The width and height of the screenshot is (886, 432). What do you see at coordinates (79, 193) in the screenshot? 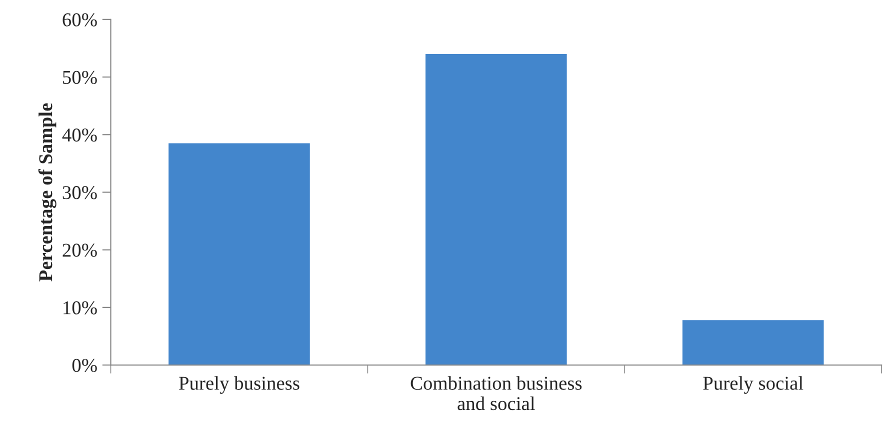
I see `y-tick-label: 30%` at bounding box center [79, 193].